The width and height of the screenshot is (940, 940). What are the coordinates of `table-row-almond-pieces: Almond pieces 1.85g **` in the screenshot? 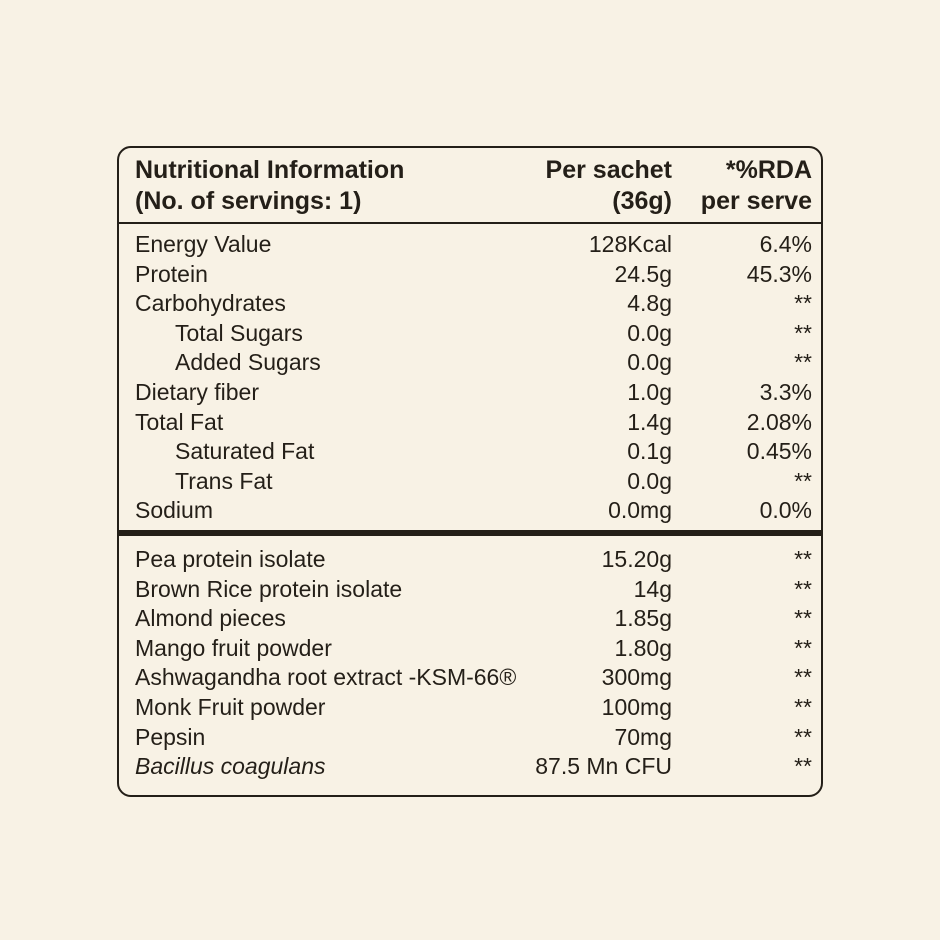 It's located at (470, 619).